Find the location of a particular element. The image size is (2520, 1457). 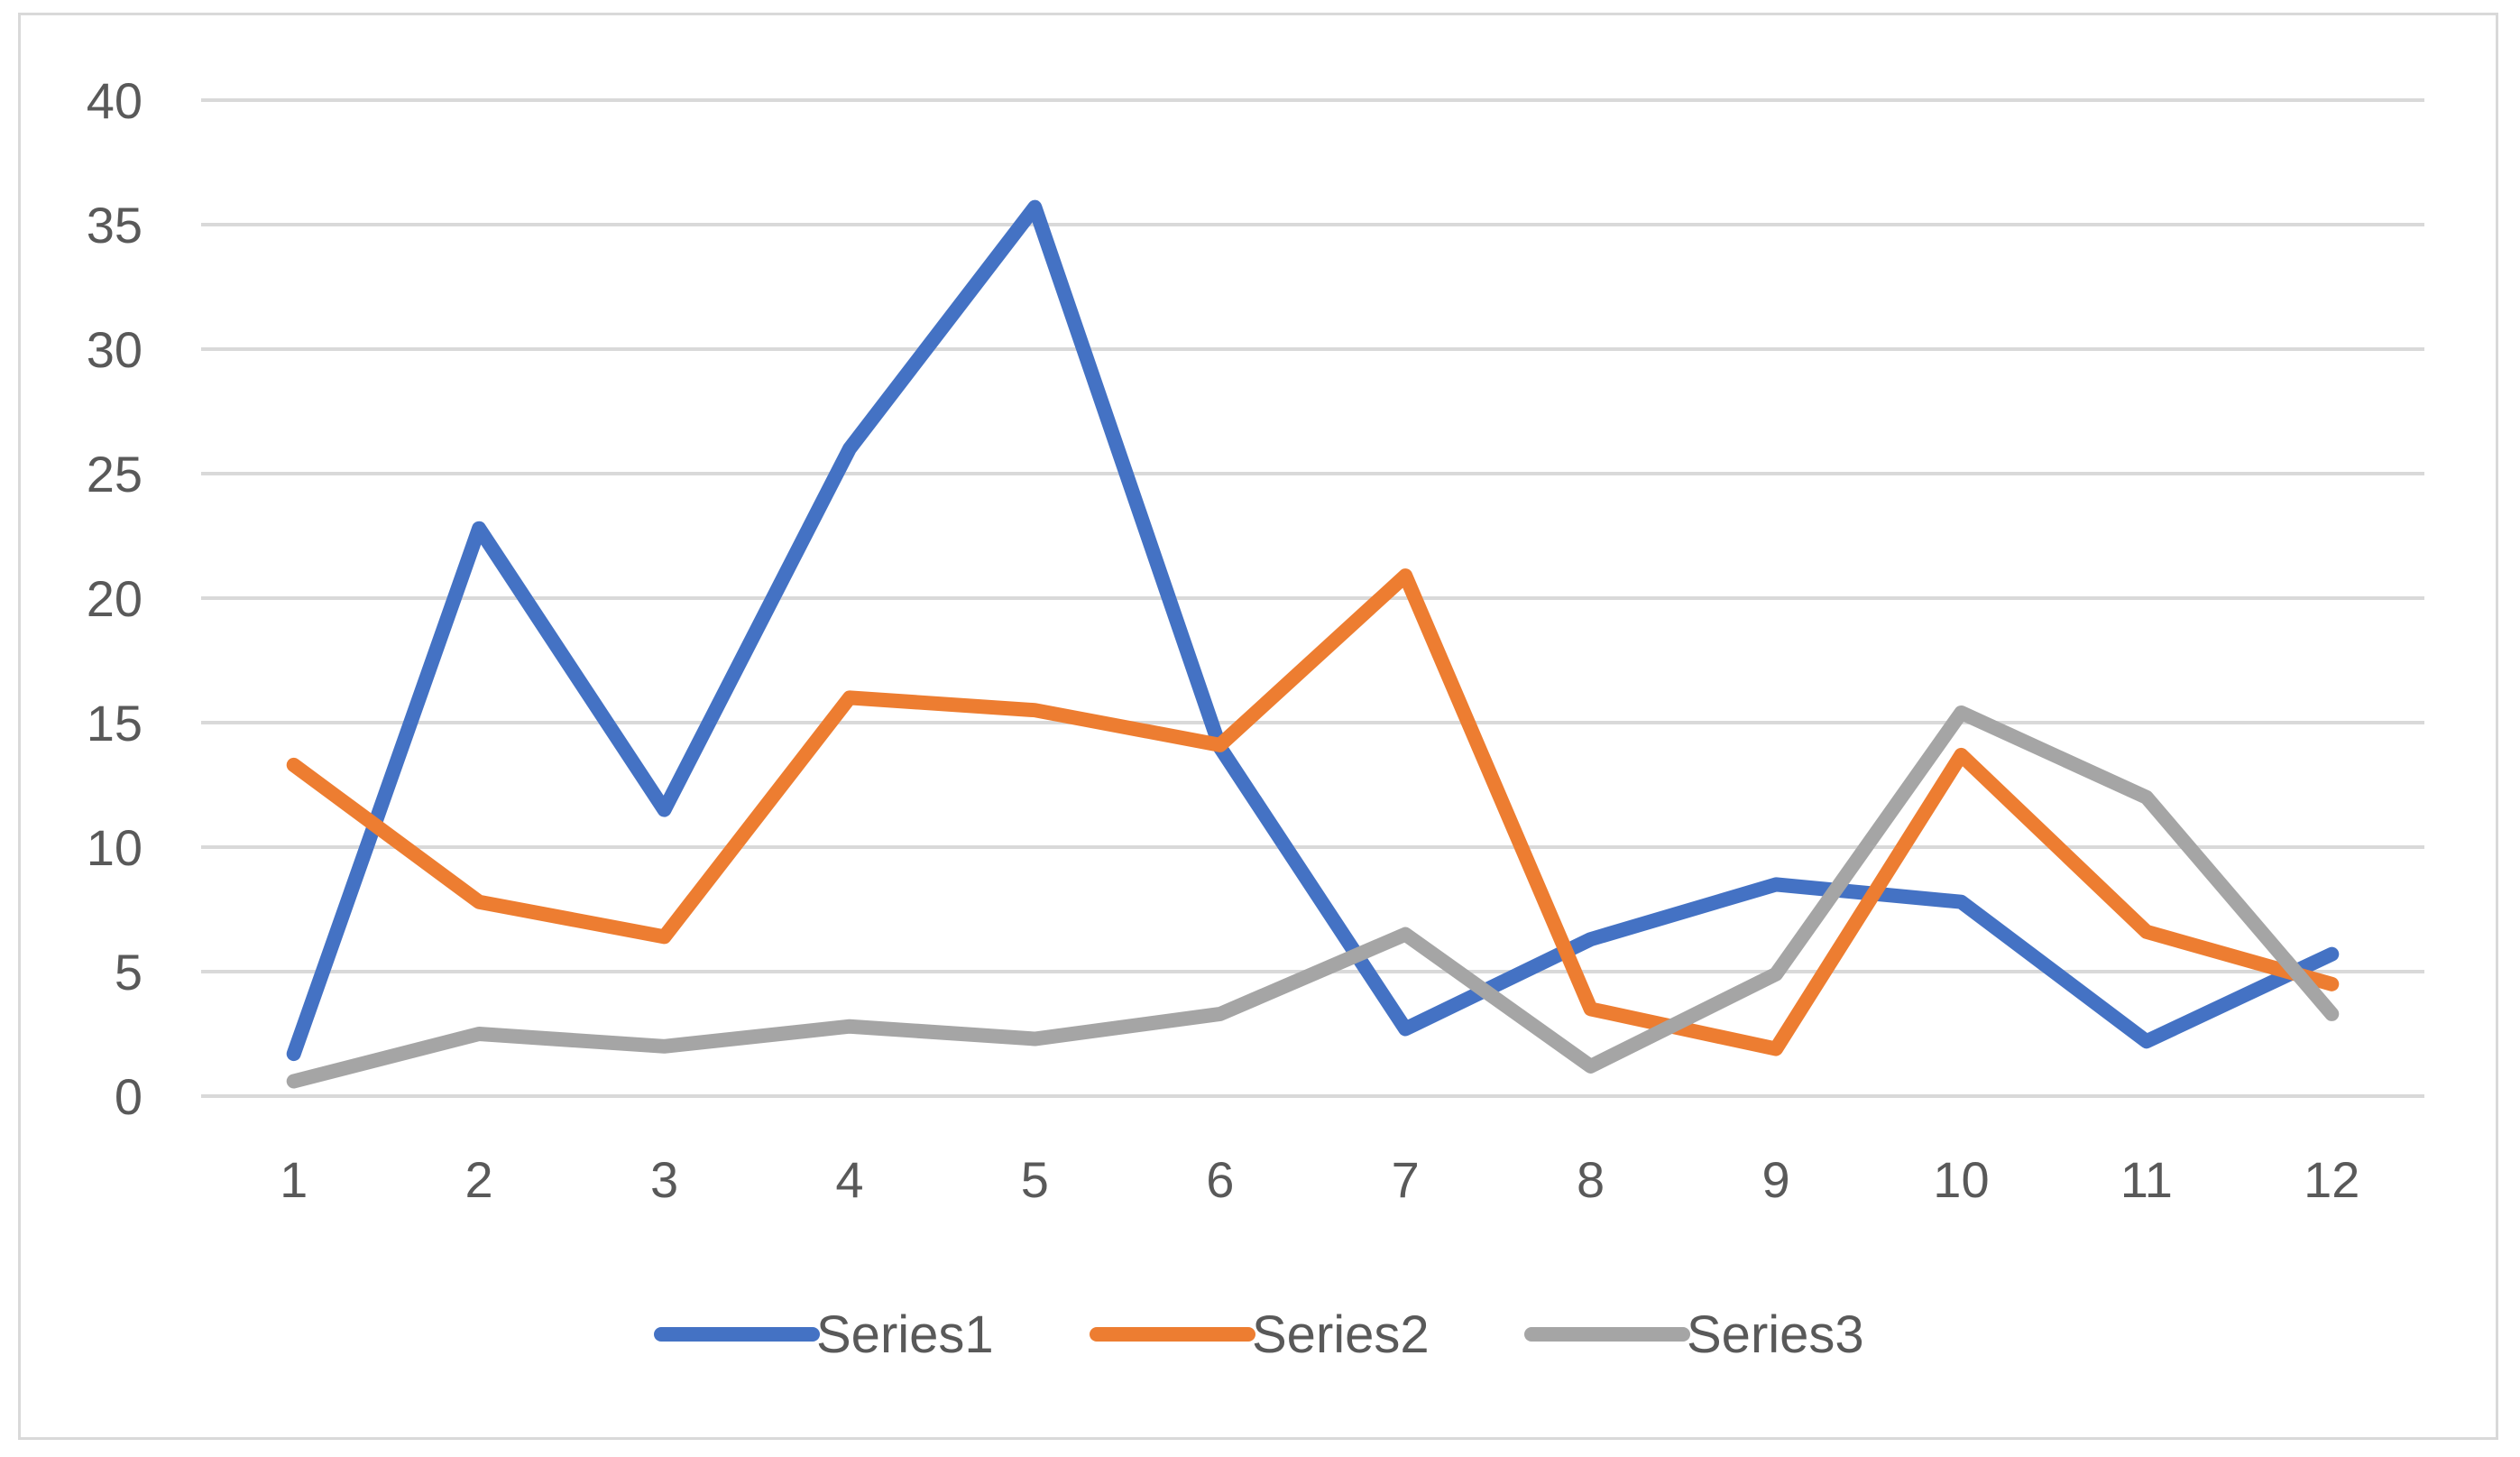

legend-label-series-1: Series1 is located at coordinates (905, 1334).